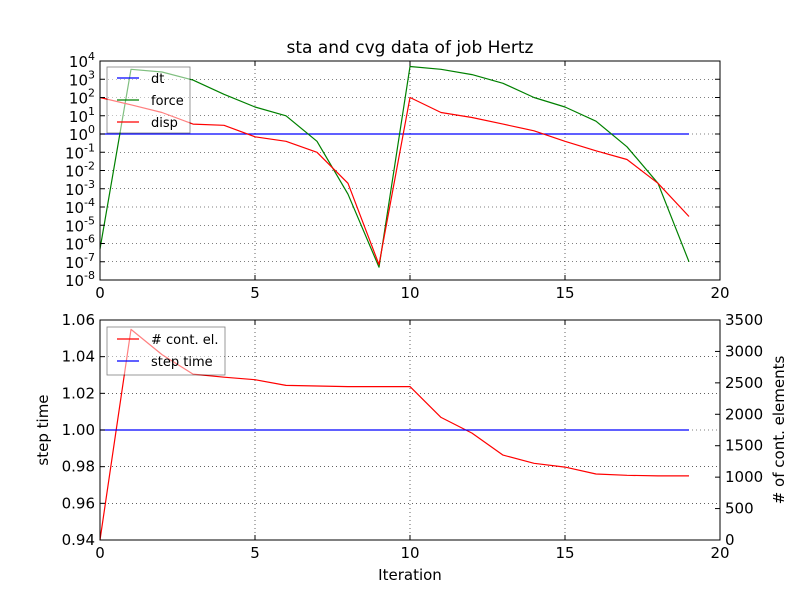 The width and height of the screenshot is (800, 600). I want to click on legend: # cont. el. step time, so click(166, 351).